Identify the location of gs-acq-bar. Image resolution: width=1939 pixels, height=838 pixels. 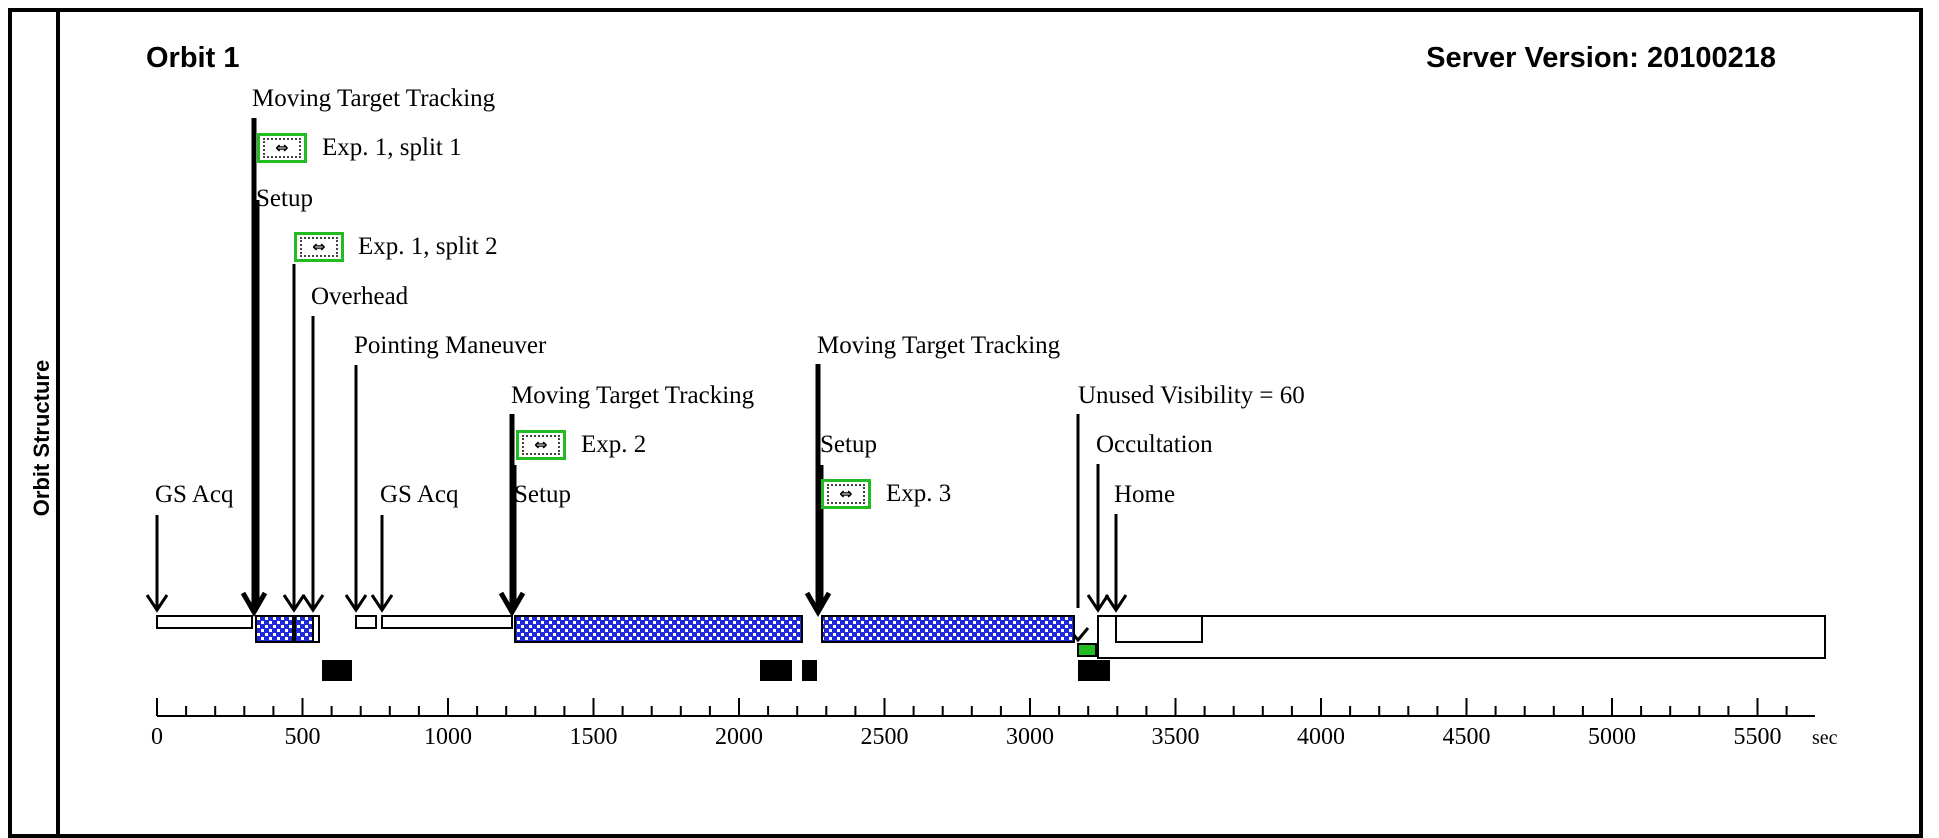
(204, 622).